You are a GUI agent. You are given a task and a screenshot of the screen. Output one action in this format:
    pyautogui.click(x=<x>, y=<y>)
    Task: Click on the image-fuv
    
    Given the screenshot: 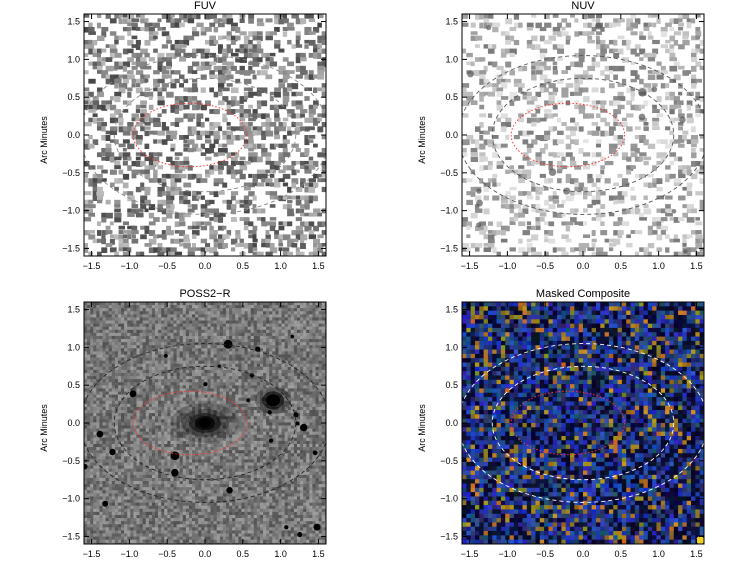 What is the action you would take?
    pyautogui.click(x=205, y=135)
    